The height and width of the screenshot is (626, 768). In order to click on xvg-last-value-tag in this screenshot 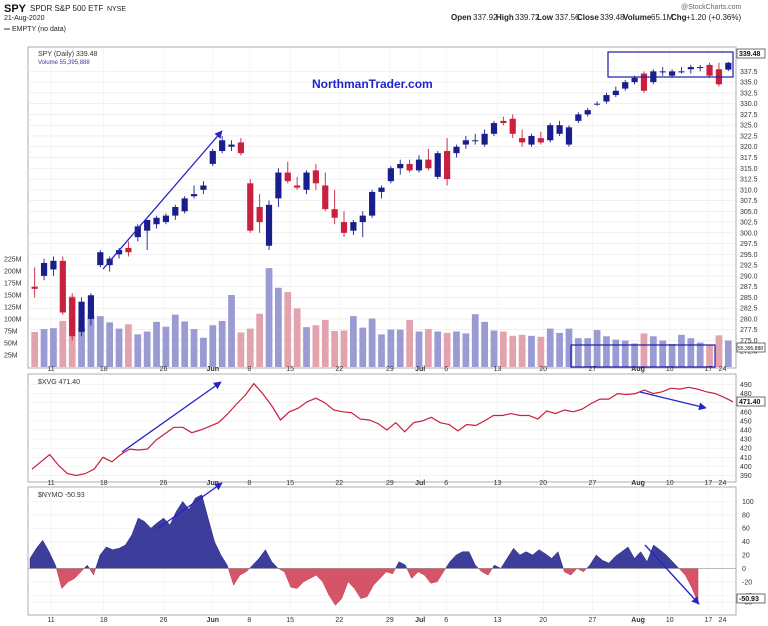, I will do `click(751, 401)`.